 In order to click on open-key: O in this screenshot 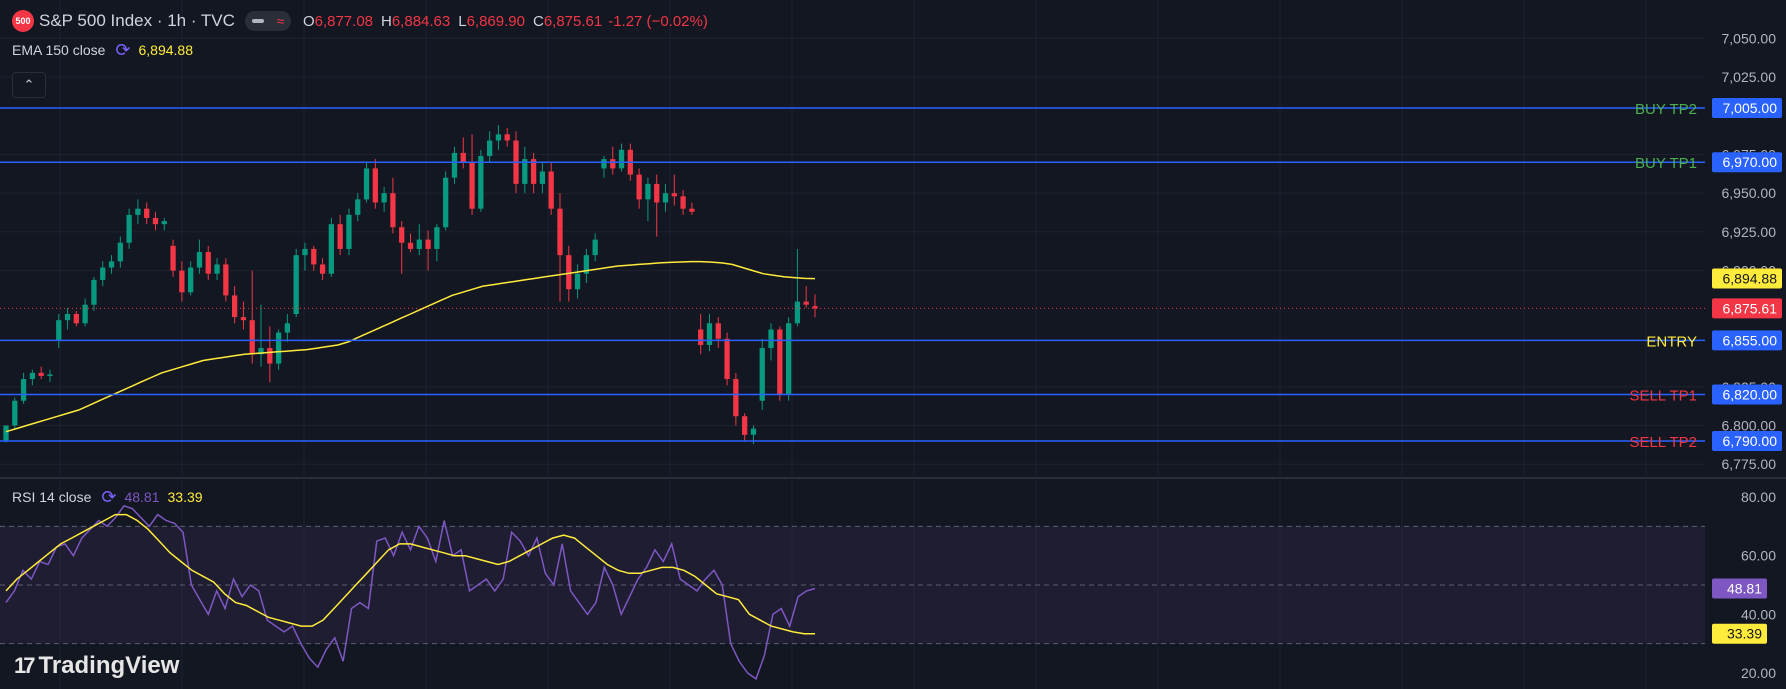, I will do `click(308, 21)`.